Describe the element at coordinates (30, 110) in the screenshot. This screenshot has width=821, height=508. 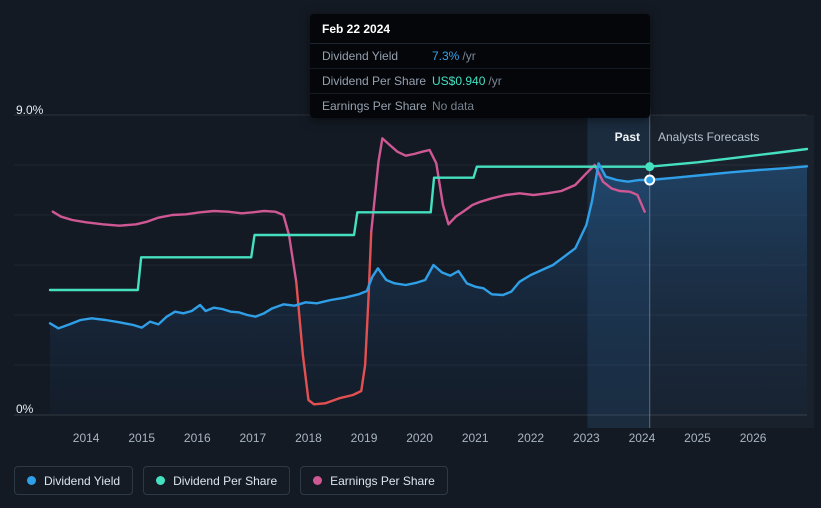
I see `y-axis-label-top: 9.0%` at that location.